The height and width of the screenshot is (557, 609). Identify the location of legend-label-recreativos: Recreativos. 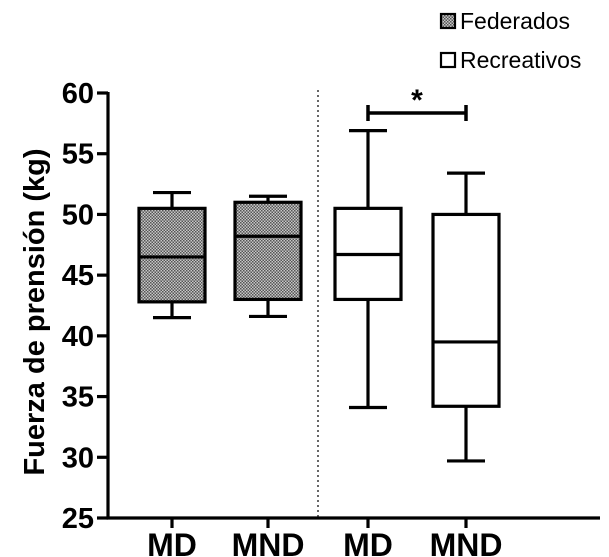
(520, 60).